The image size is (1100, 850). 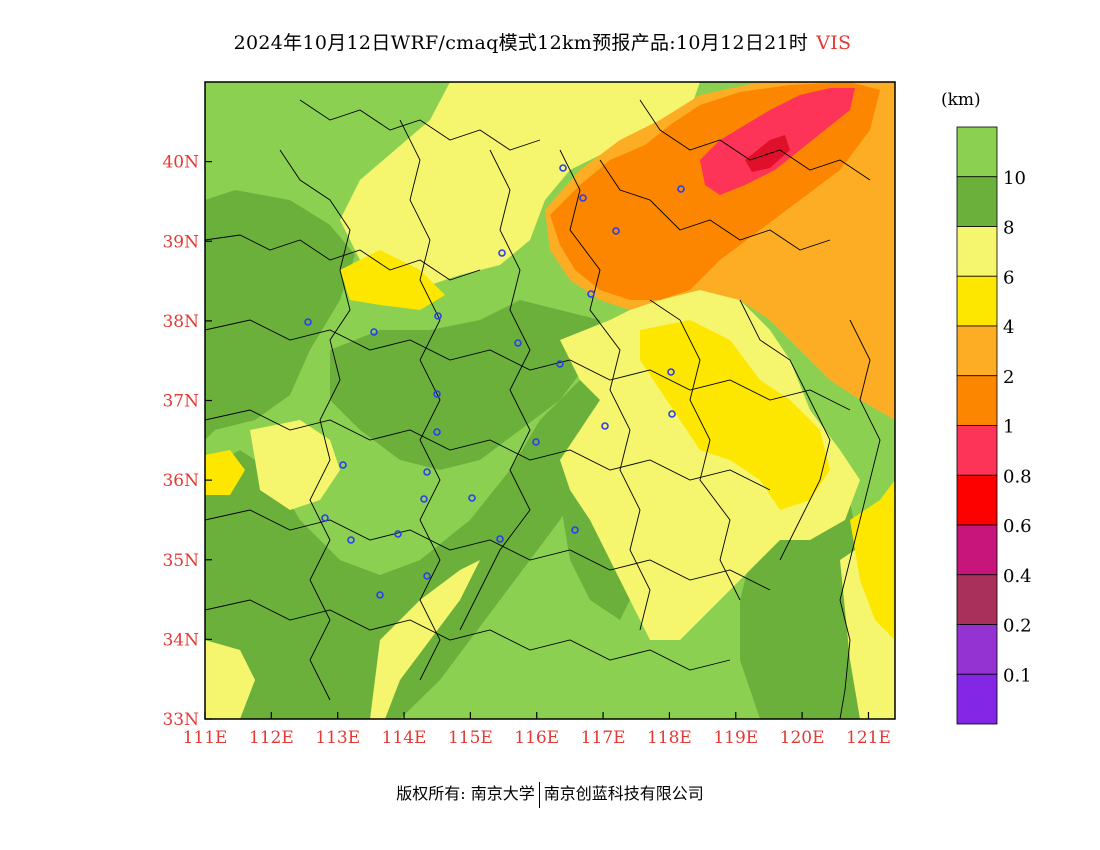 What do you see at coordinates (767, 153) in the screenshot?
I see `vis-lt0.8-area` at bounding box center [767, 153].